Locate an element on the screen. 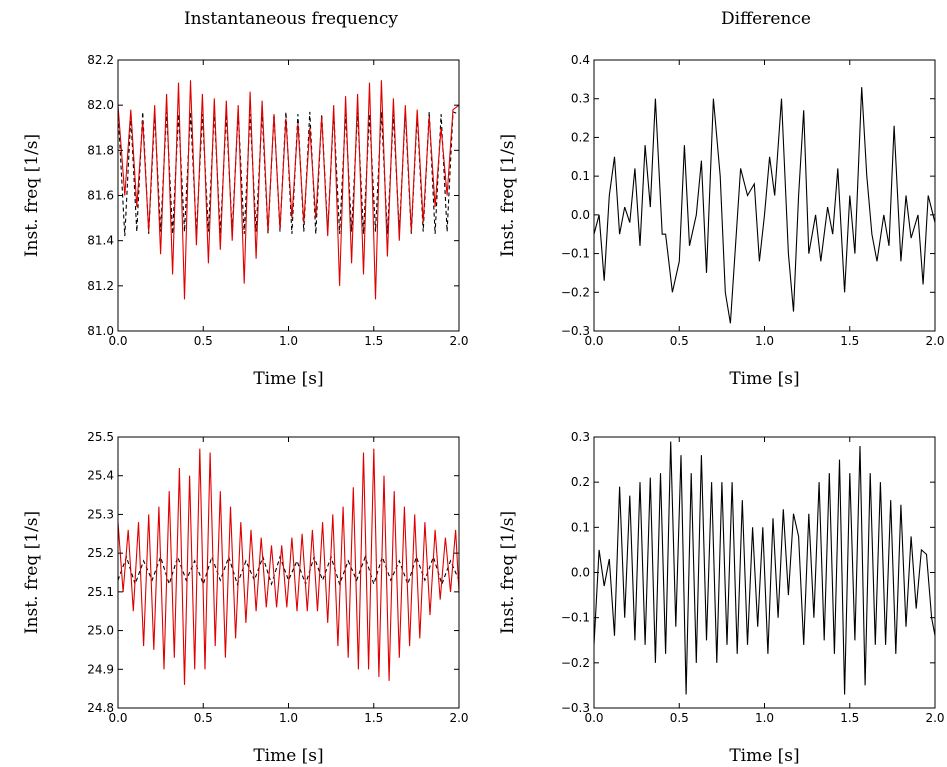 This screenshot has height=767, width=947. y-tick-label: 82.2 is located at coordinates (100, 60).